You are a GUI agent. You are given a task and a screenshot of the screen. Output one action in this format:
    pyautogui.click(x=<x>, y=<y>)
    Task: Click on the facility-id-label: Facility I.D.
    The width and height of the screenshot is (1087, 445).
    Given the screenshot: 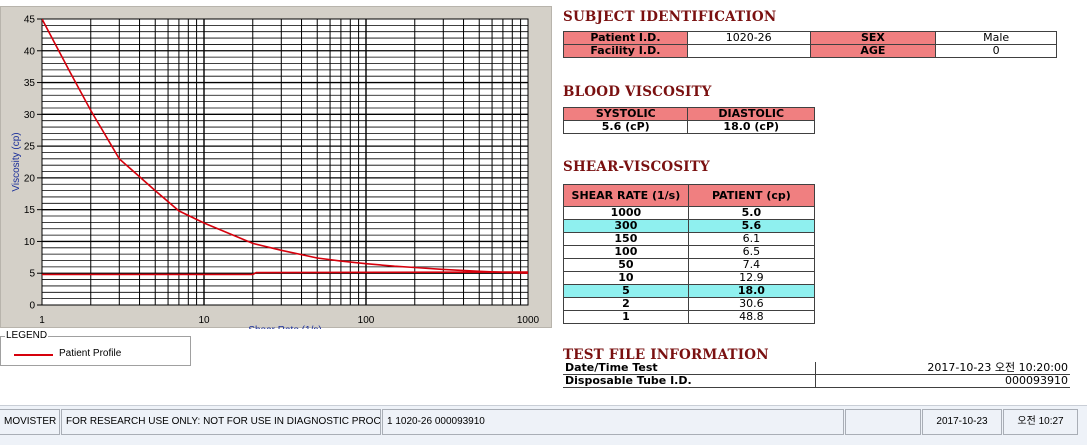 What is the action you would take?
    pyautogui.click(x=625, y=51)
    